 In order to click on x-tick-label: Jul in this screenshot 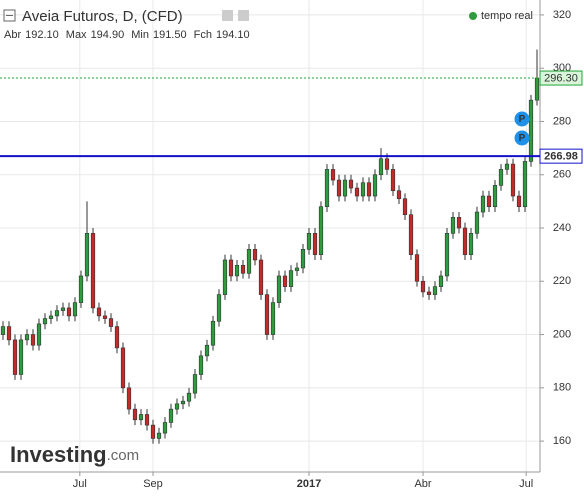, I will do `click(526, 484)`.